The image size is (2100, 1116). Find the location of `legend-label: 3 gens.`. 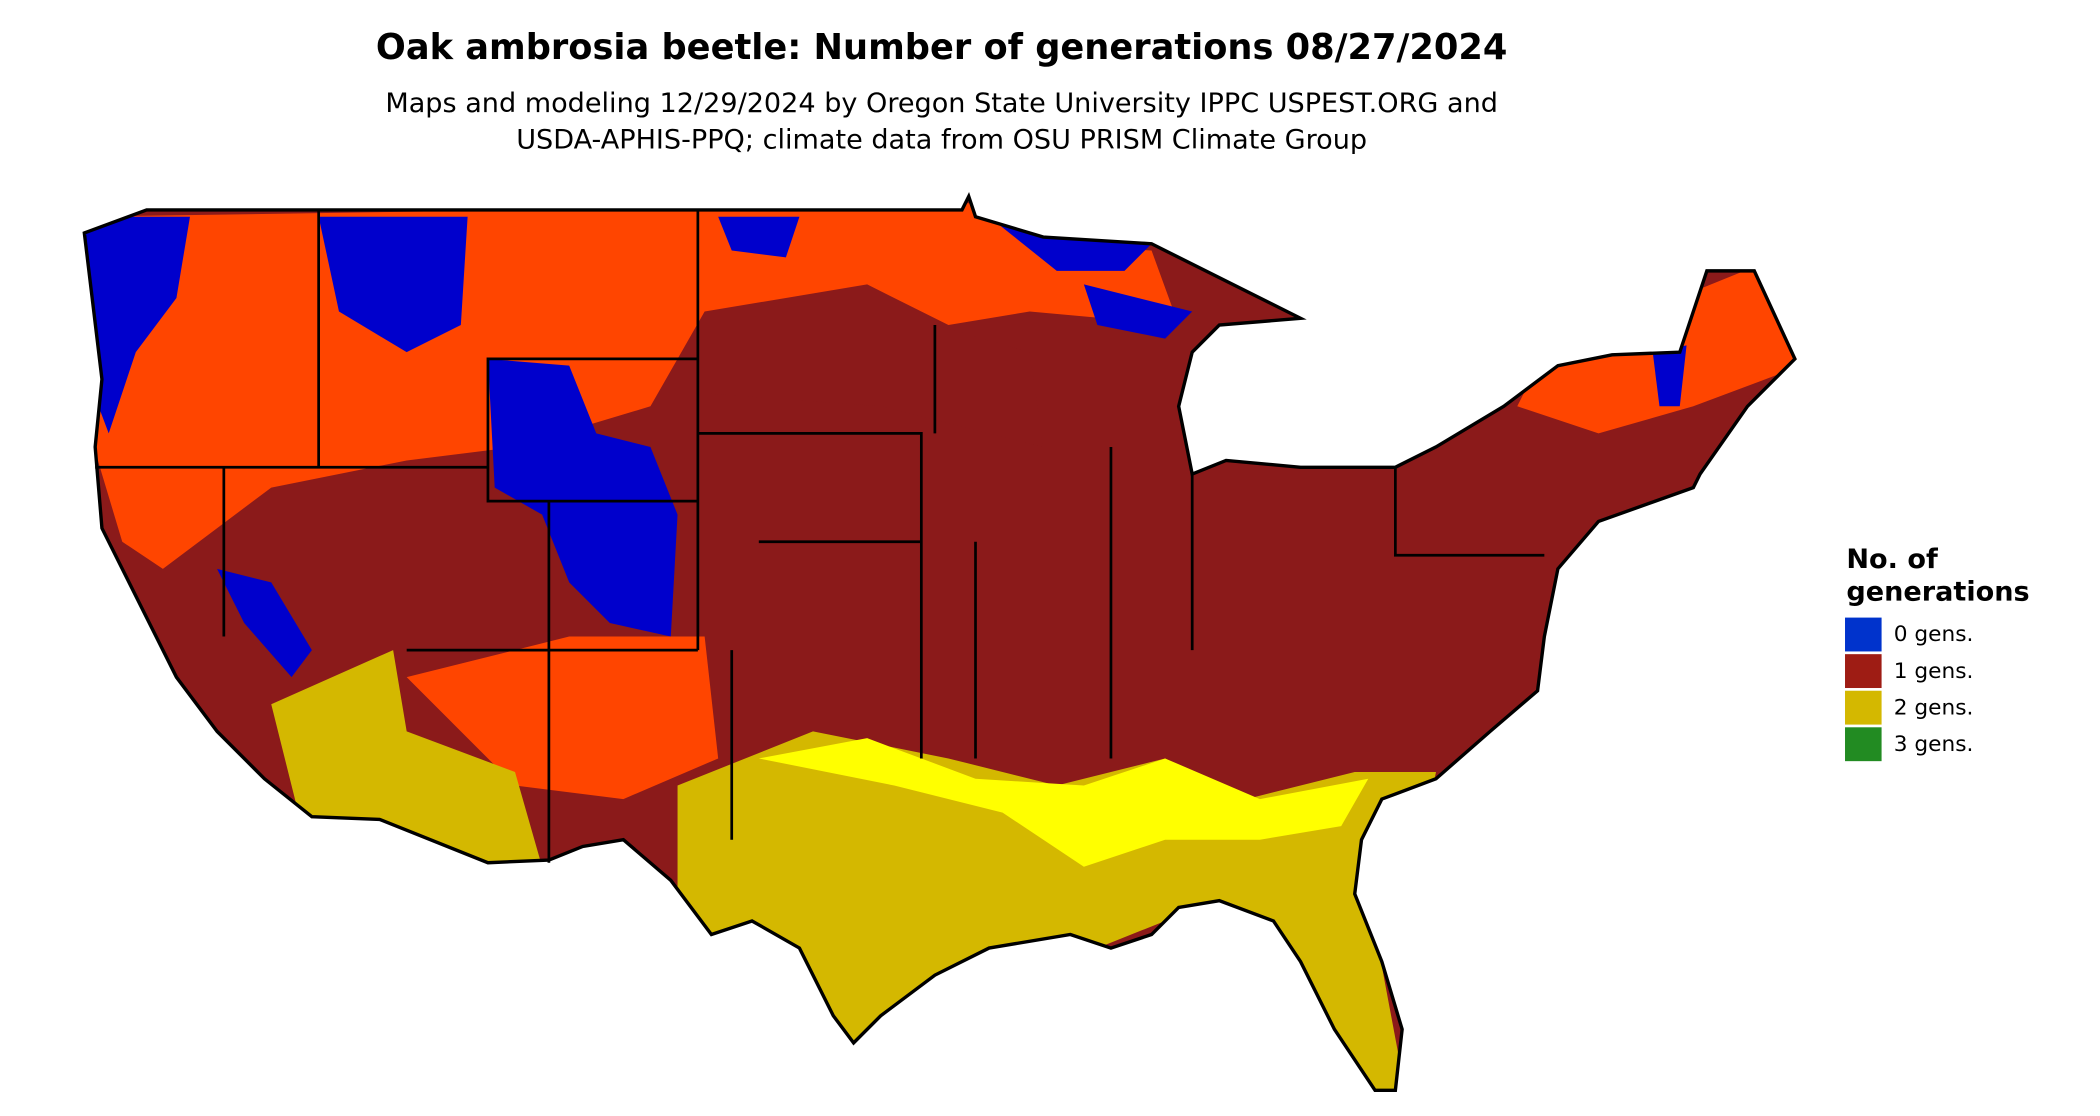

legend-label: 3 gens. is located at coordinates (1934, 744).